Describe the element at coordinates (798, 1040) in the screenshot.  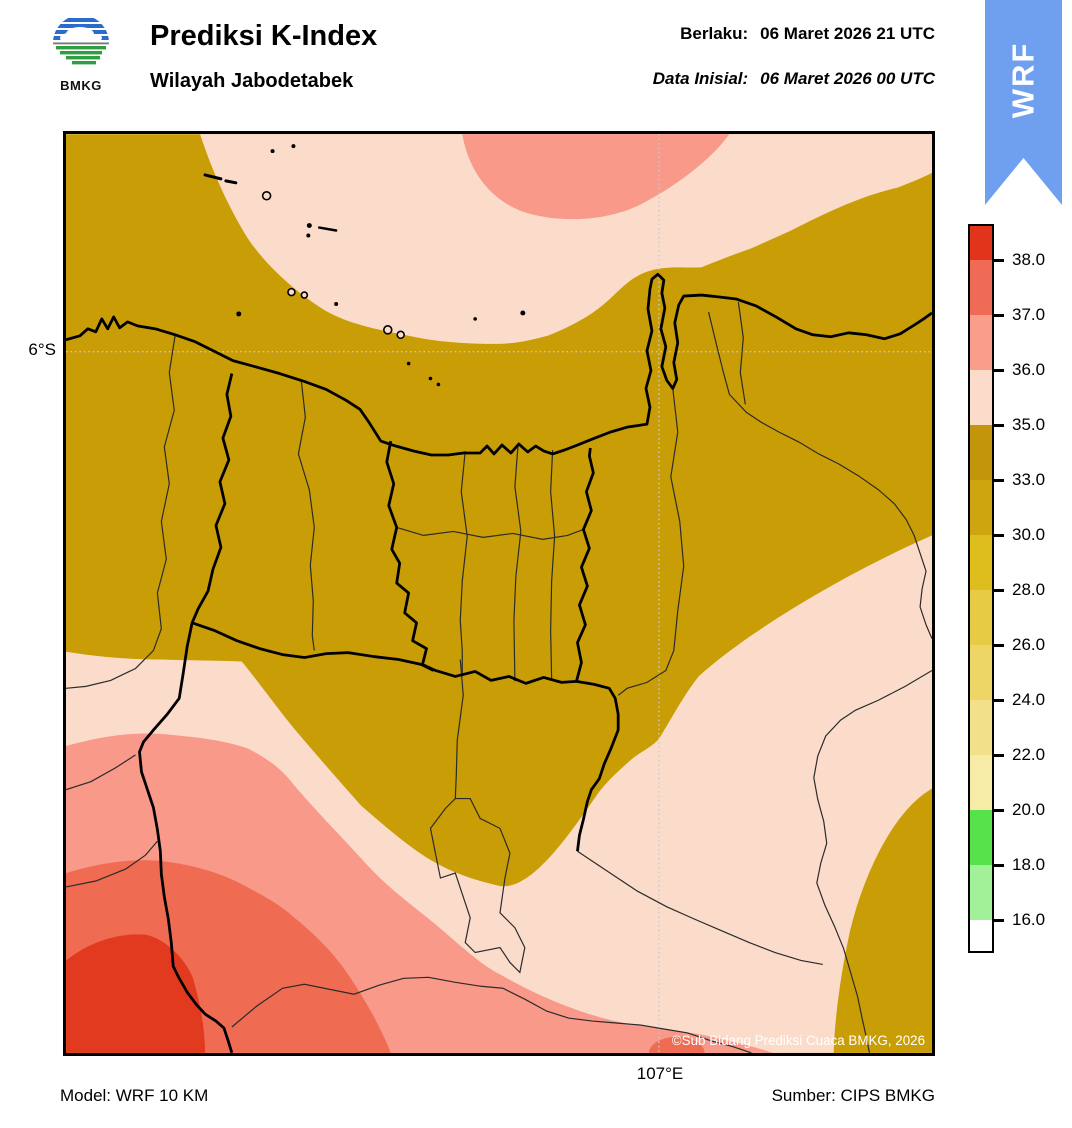
I see `map-copyright: ©Sub Bidang Prediksi Cuaca BMKG, 2026` at that location.